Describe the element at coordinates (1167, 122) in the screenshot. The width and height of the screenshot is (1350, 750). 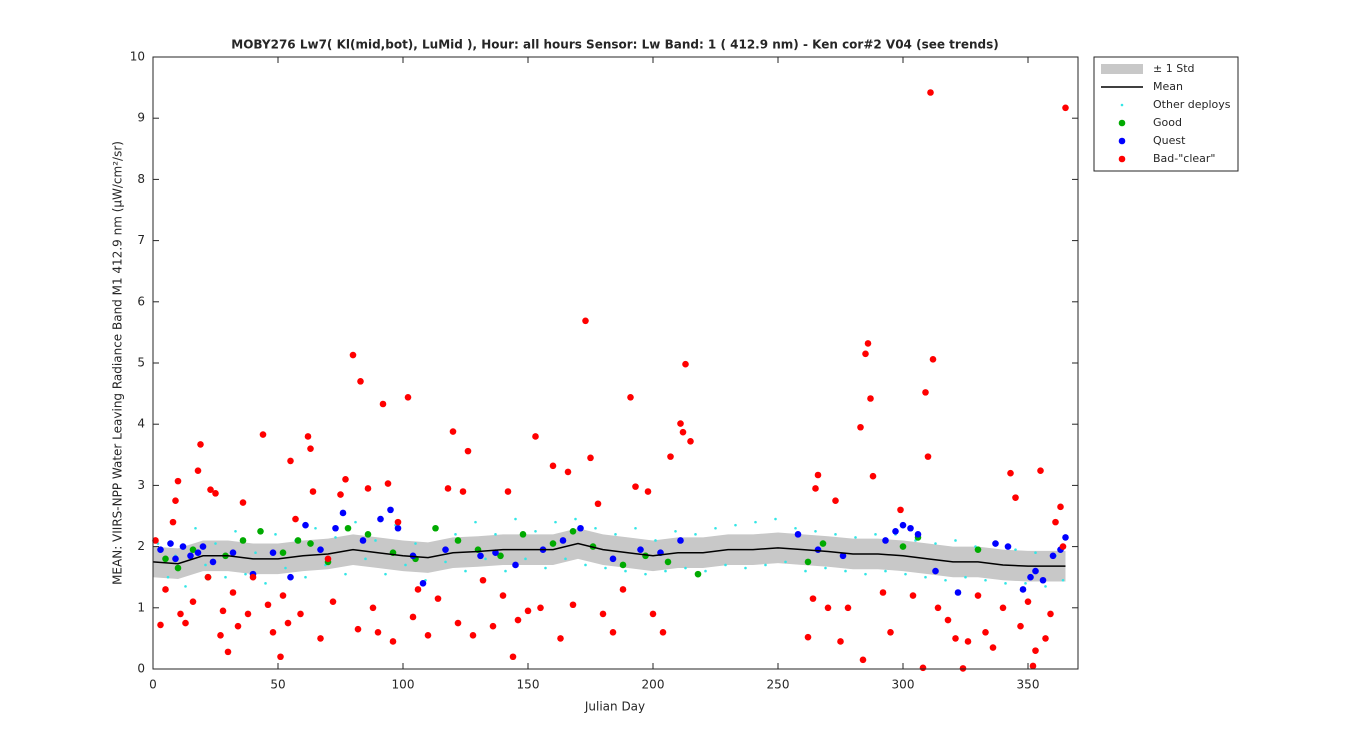
I see `legend-label: Good` at that location.